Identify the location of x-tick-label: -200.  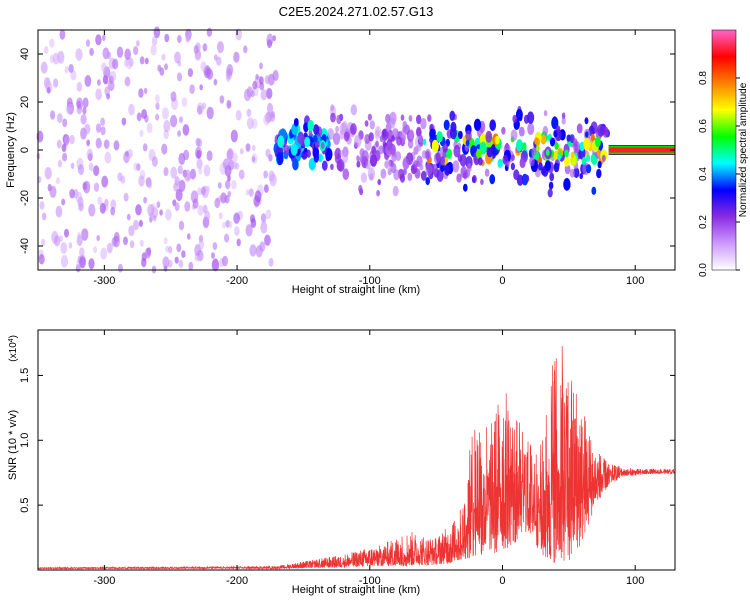
(237, 281).